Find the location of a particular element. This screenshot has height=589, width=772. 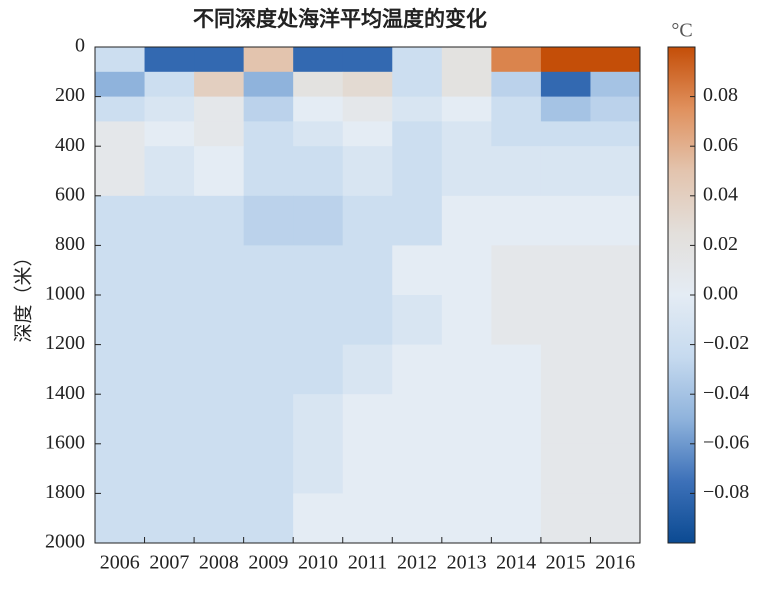

y-axis-label: 深度（米） is located at coordinates (24, 294).